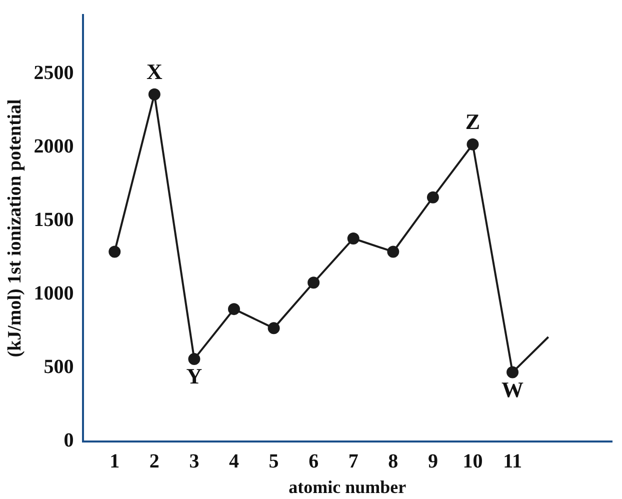  Describe the element at coordinates (393, 461) in the screenshot. I see `x-tick-label: 8` at that location.